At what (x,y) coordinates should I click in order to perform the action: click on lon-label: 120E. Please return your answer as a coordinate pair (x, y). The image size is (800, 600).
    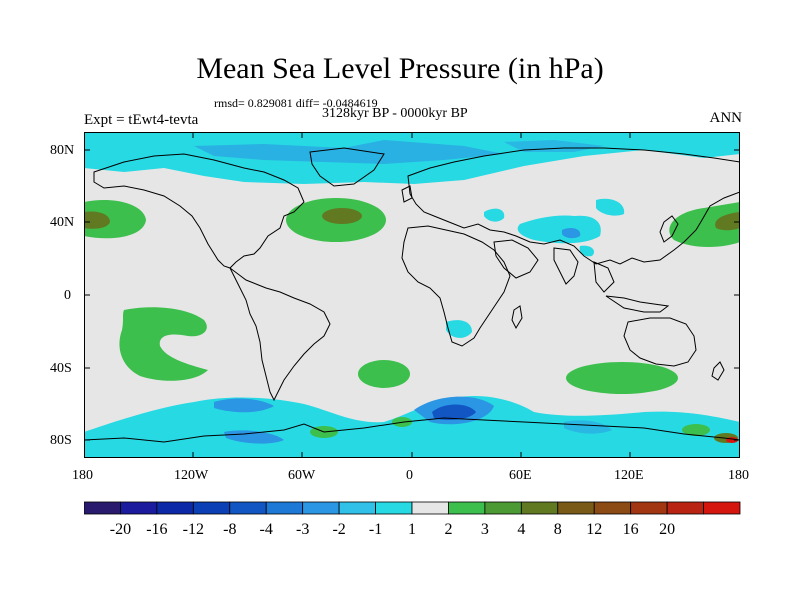
    Looking at the image, I should click on (629, 475).